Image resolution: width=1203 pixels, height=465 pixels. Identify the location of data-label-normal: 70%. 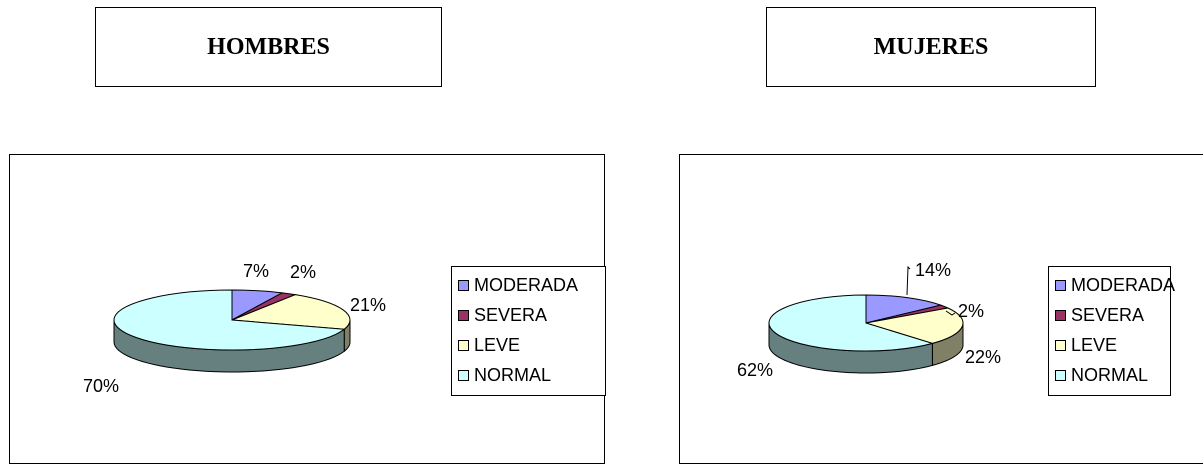
(101, 386).